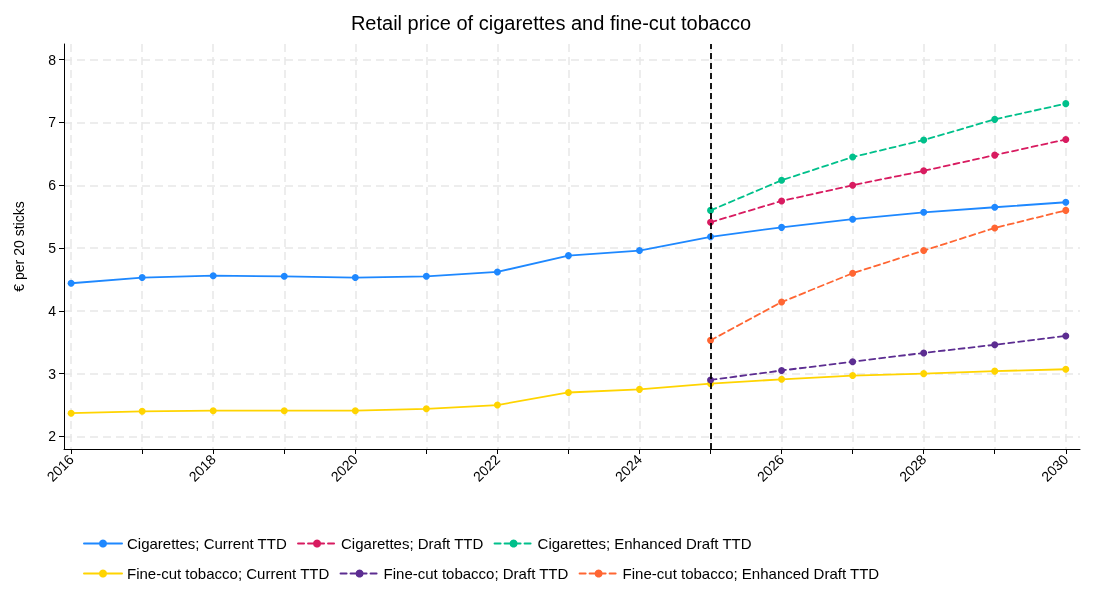 Image resolution: width=1102 pixels, height=594 pixels. What do you see at coordinates (207, 543) in the screenshot?
I see `legend-label: Cigarettes; Current TTD` at bounding box center [207, 543].